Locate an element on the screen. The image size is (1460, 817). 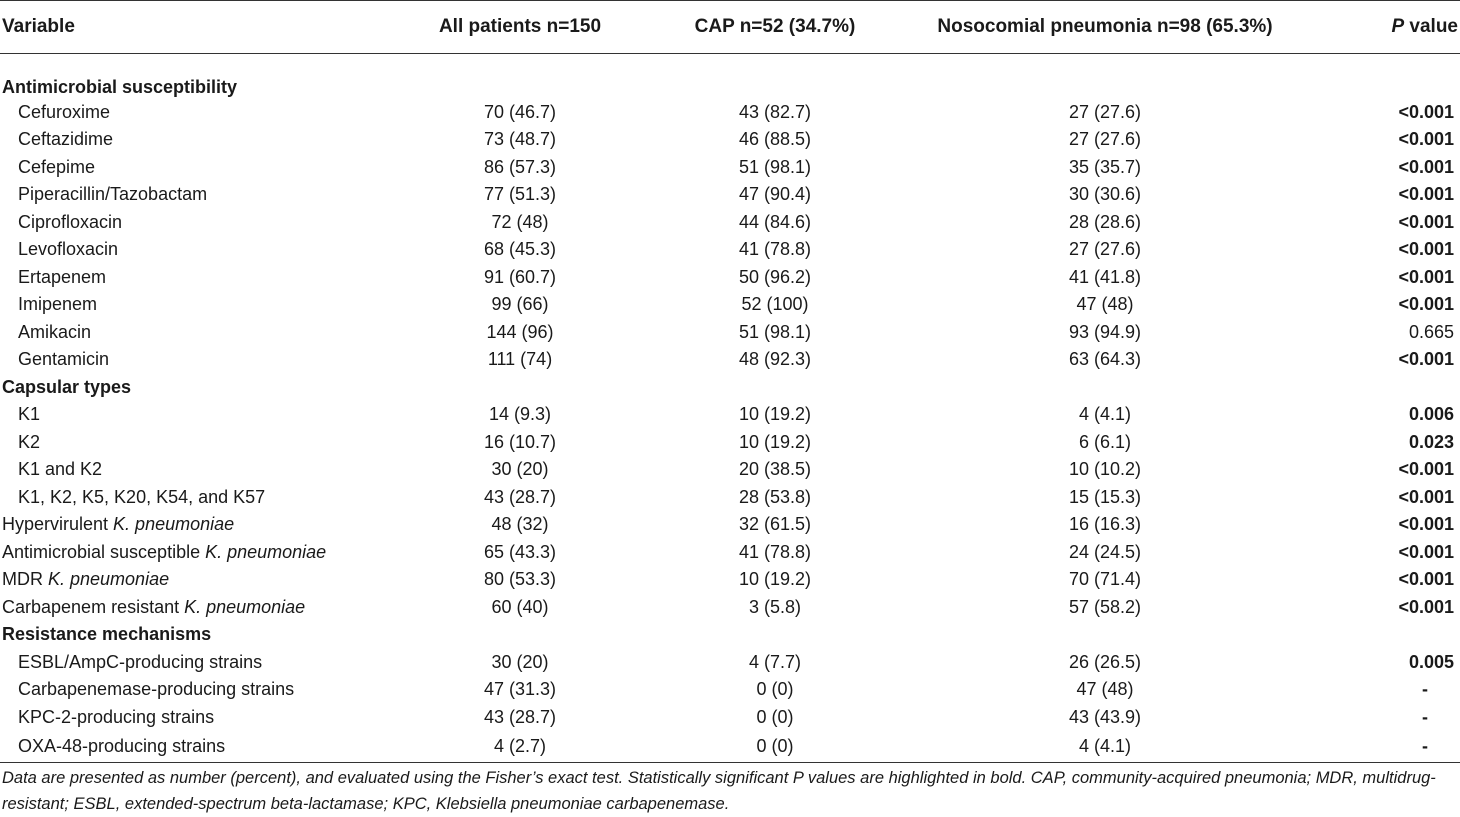
cell-all-patients: 48 (32) is located at coordinates (520, 524).